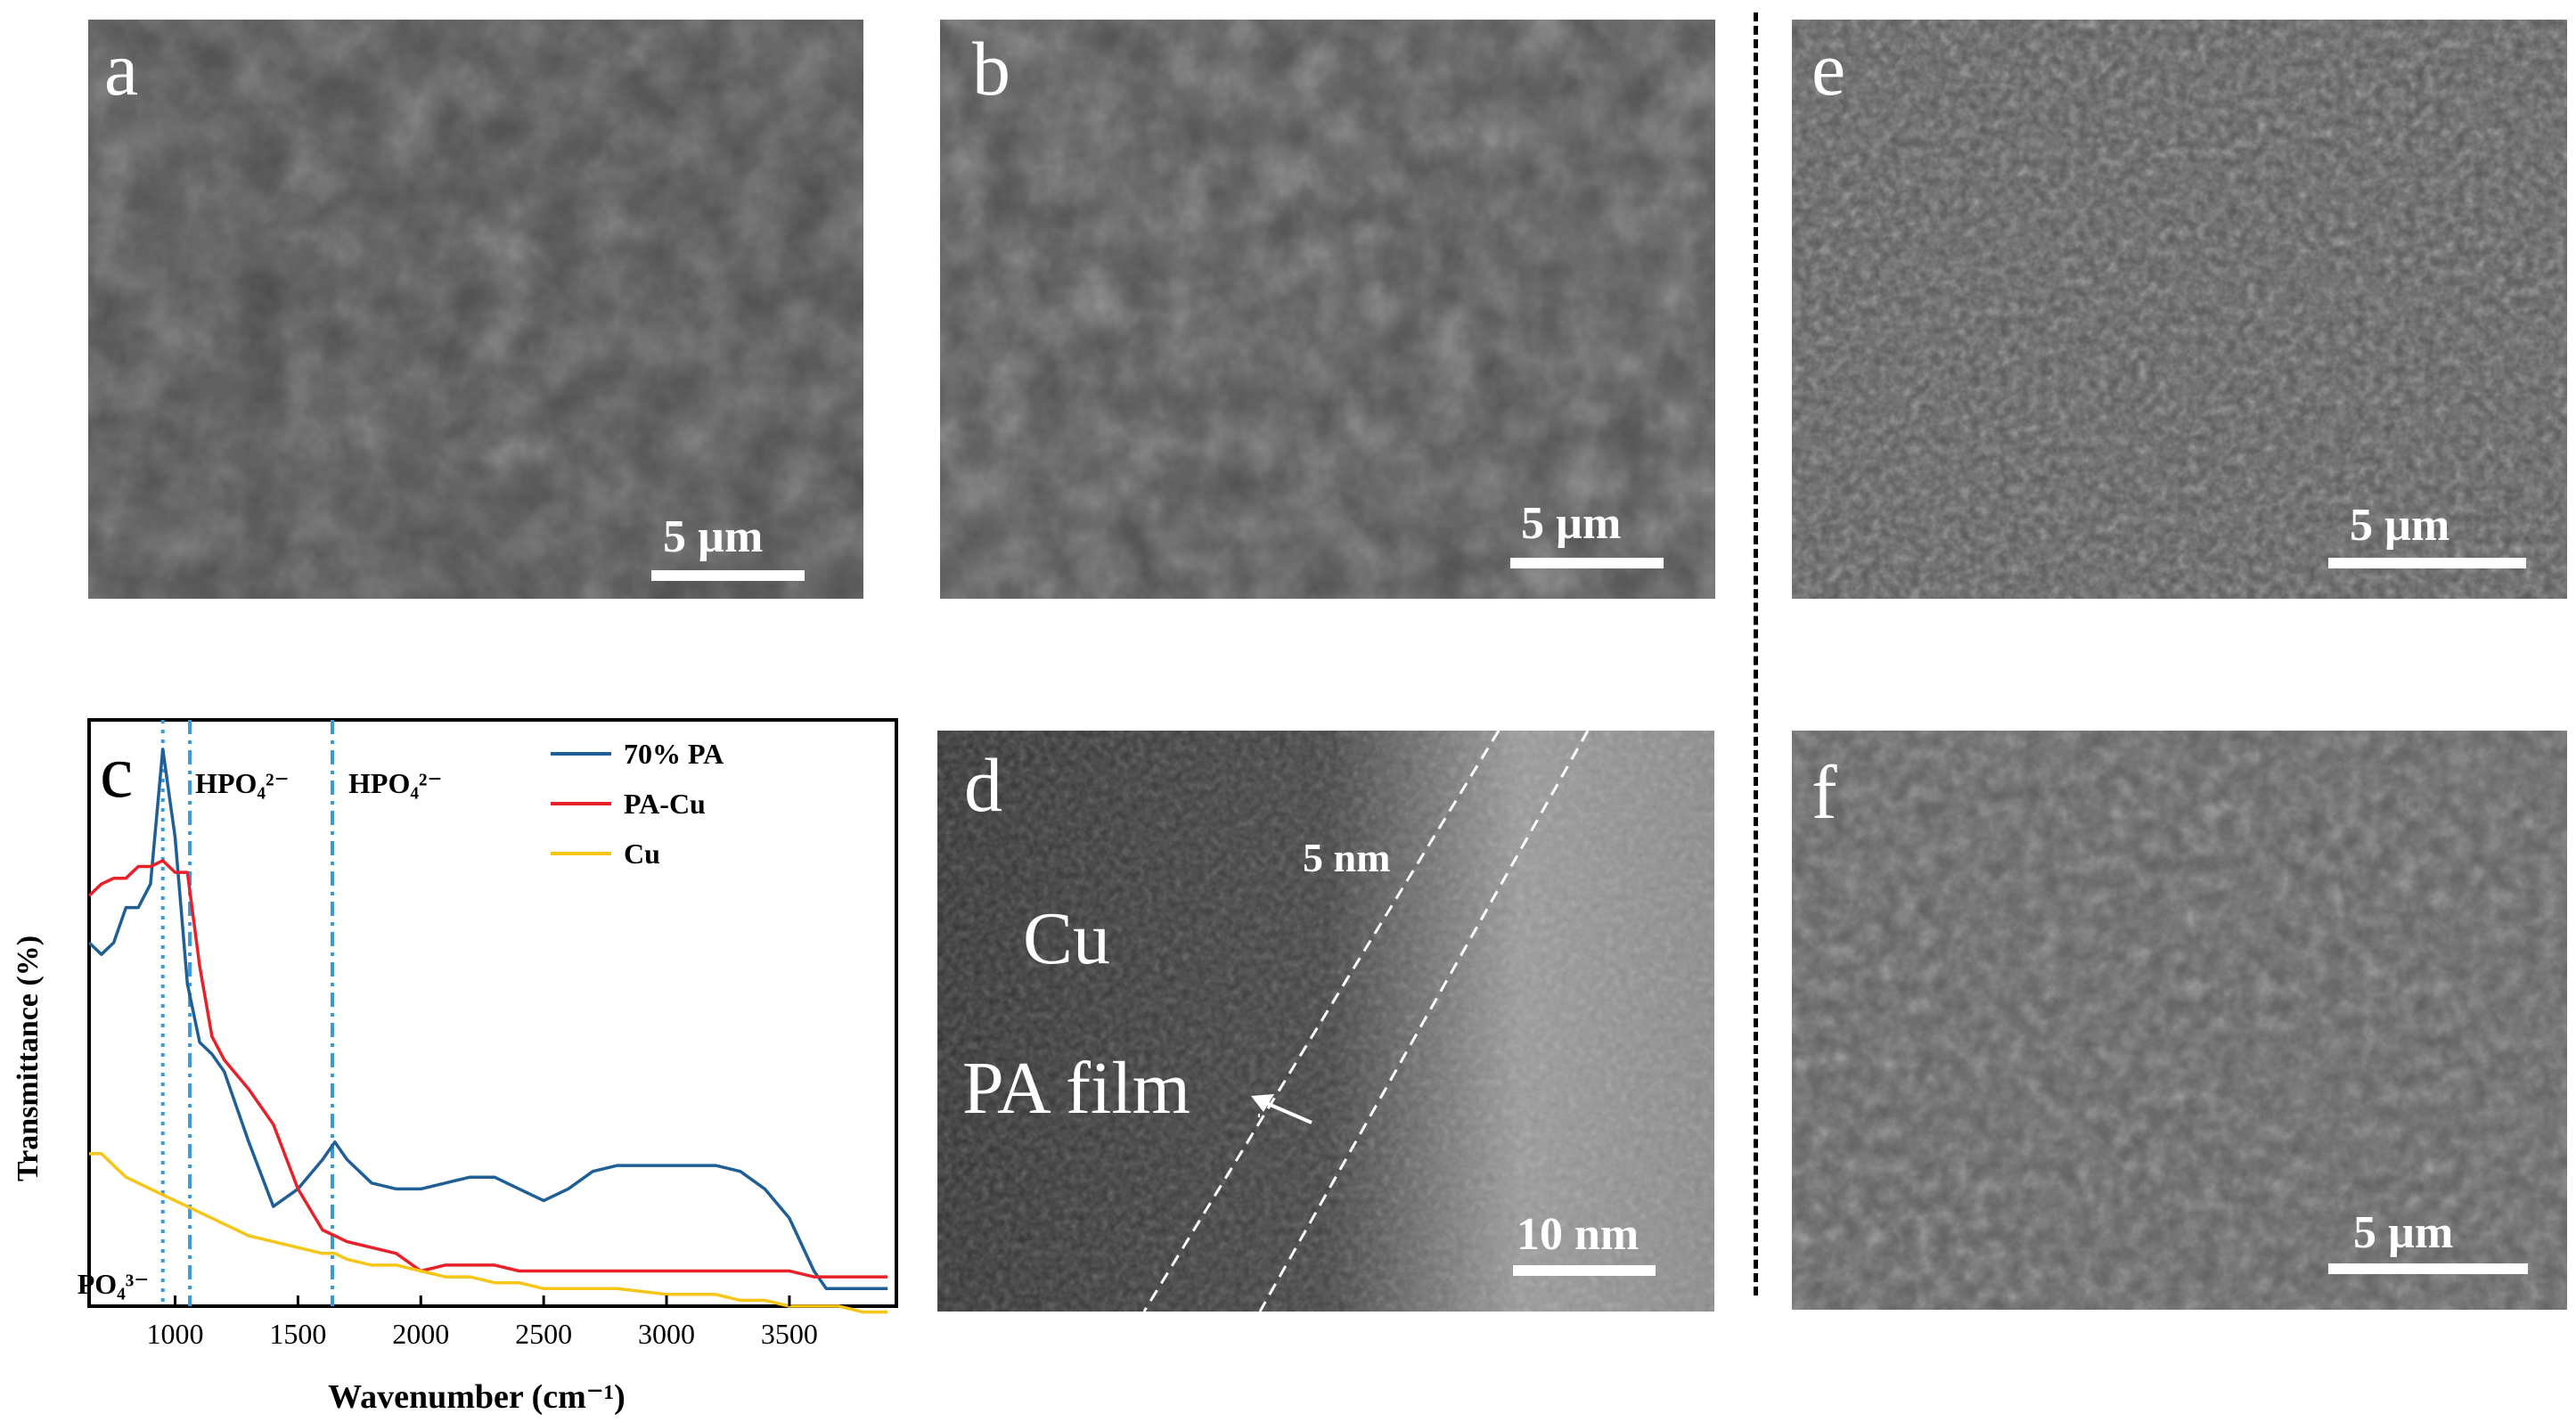  I want to click on panel-e-sem-image: e 5 µm, so click(2179, 309).